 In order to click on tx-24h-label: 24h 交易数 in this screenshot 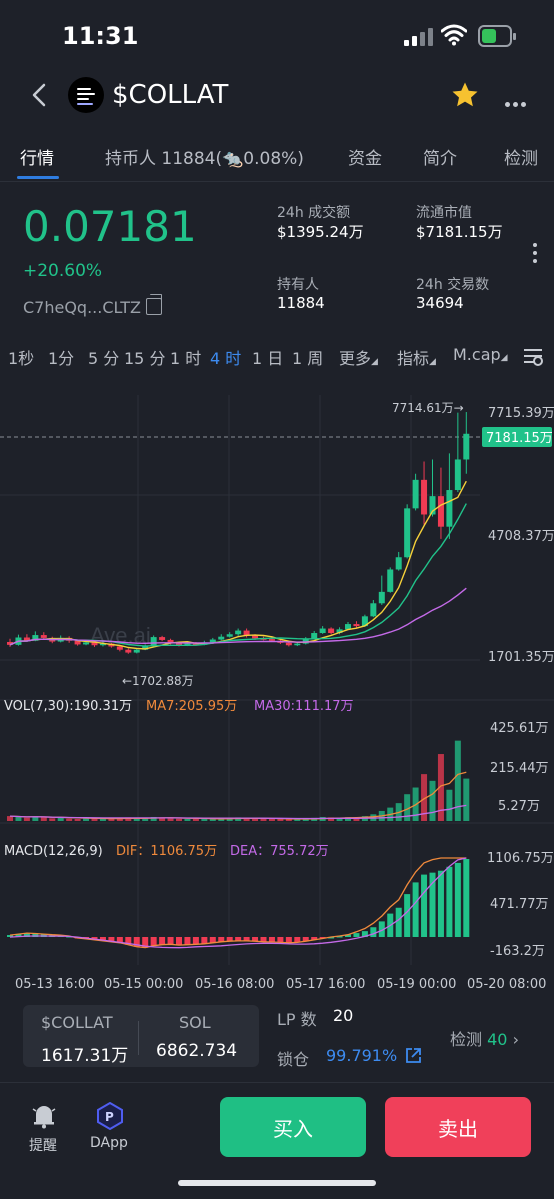, I will do `click(453, 285)`.